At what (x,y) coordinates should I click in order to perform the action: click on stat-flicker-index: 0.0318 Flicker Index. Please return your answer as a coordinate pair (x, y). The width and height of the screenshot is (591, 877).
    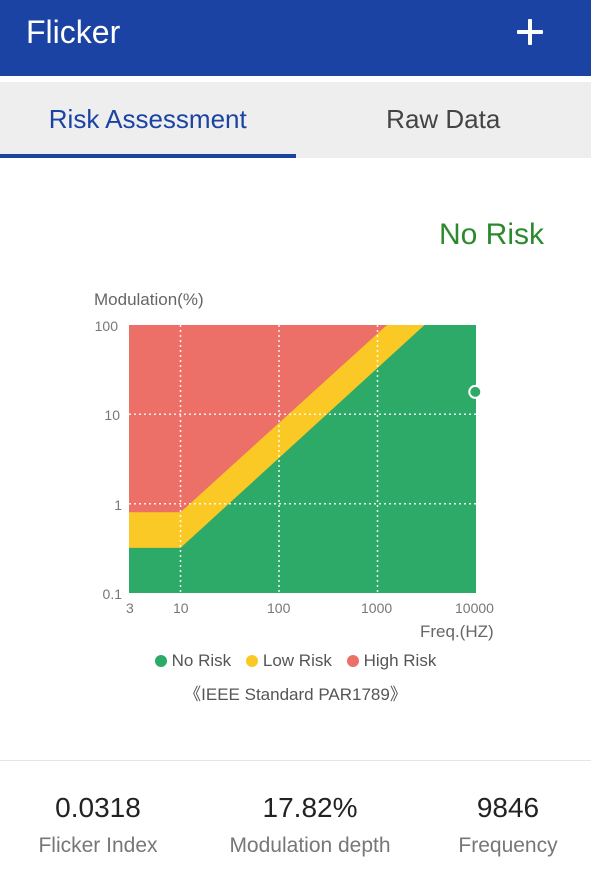
    Looking at the image, I should click on (98, 825).